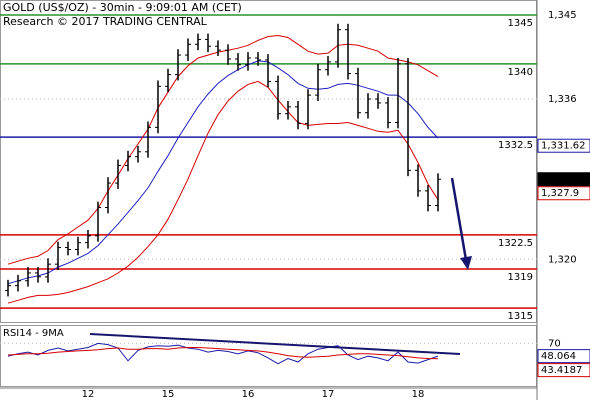 The width and height of the screenshot is (590, 400). I want to click on rsi-tag-label: 43.4187, so click(561, 370).